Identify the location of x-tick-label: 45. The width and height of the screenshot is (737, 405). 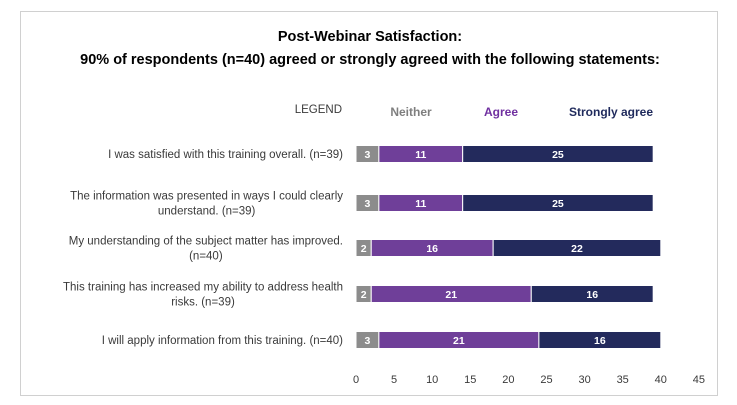
(699, 380).